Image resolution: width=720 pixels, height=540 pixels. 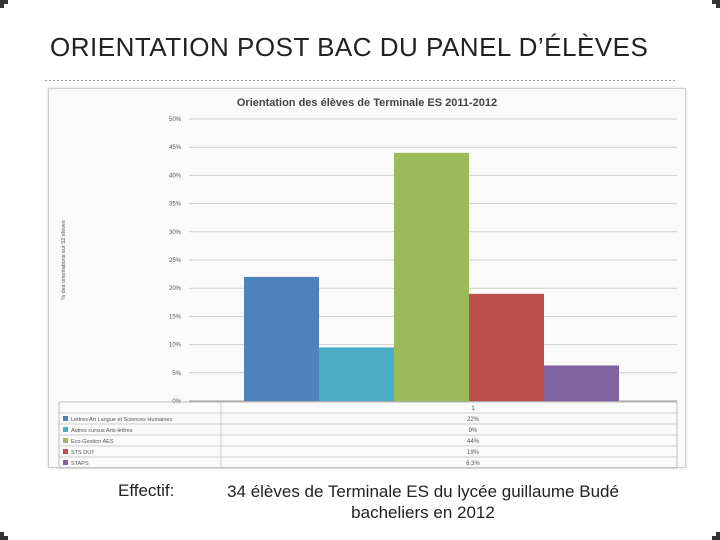 What do you see at coordinates (176, 374) in the screenshot?
I see `y-tick-label: 5%` at bounding box center [176, 374].